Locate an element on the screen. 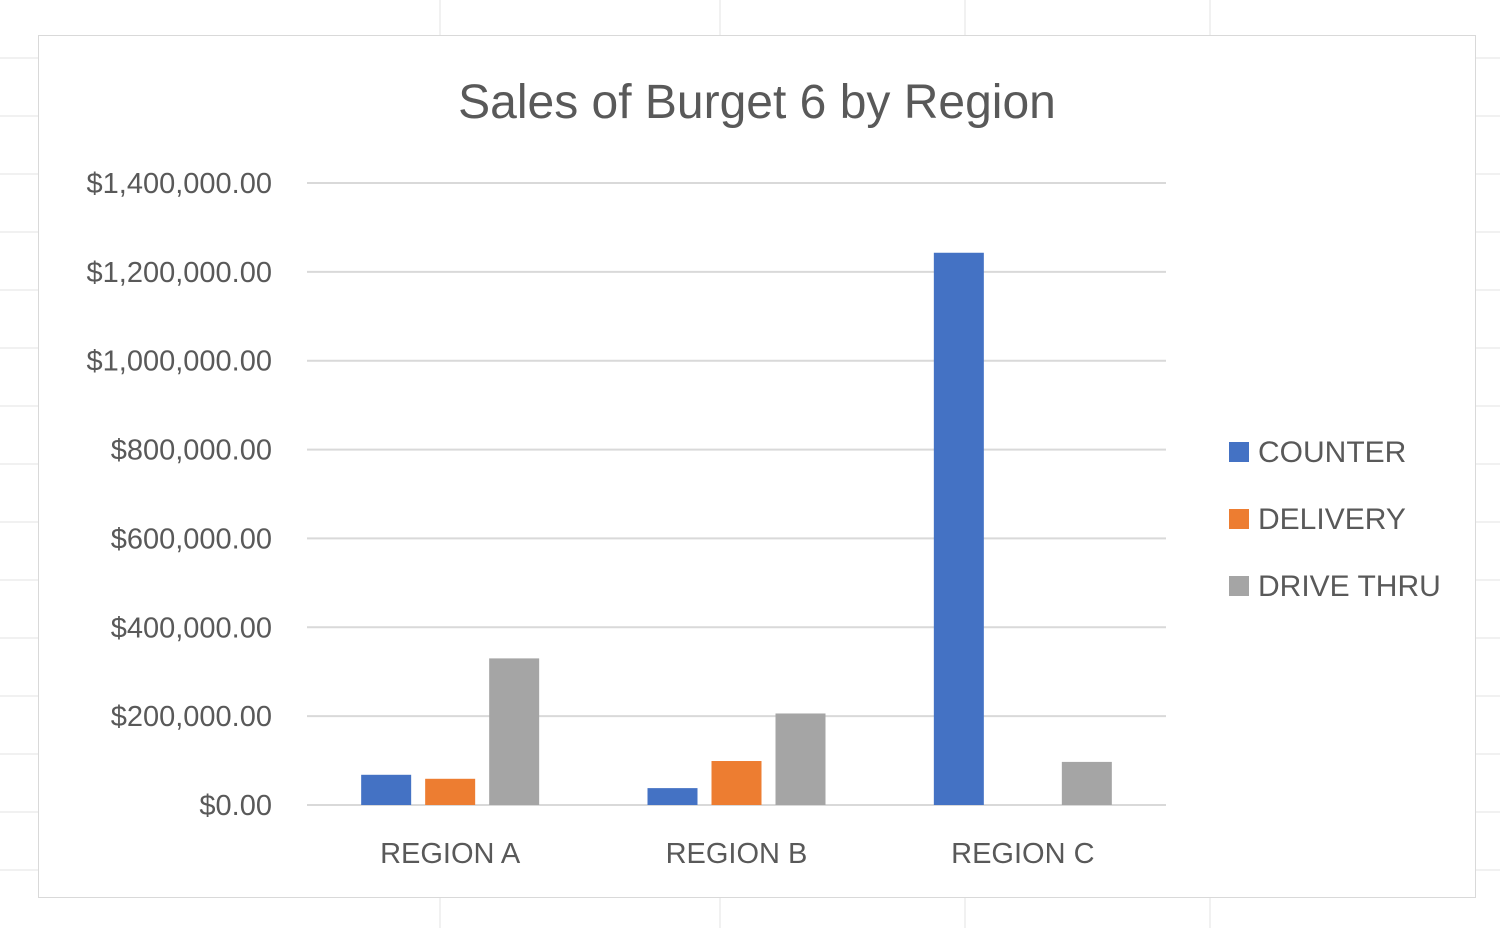 The image size is (1500, 928). y-tick-label: $400,000.00 is located at coordinates (191, 628).